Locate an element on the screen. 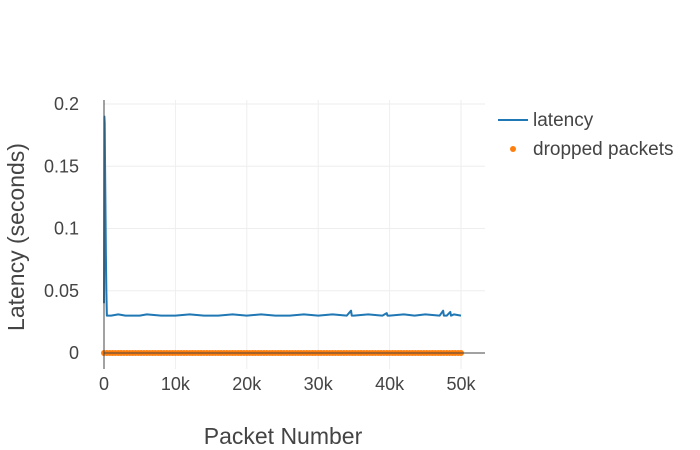 The image size is (700, 450). y-tick-label: 0.1 is located at coordinates (66, 229).